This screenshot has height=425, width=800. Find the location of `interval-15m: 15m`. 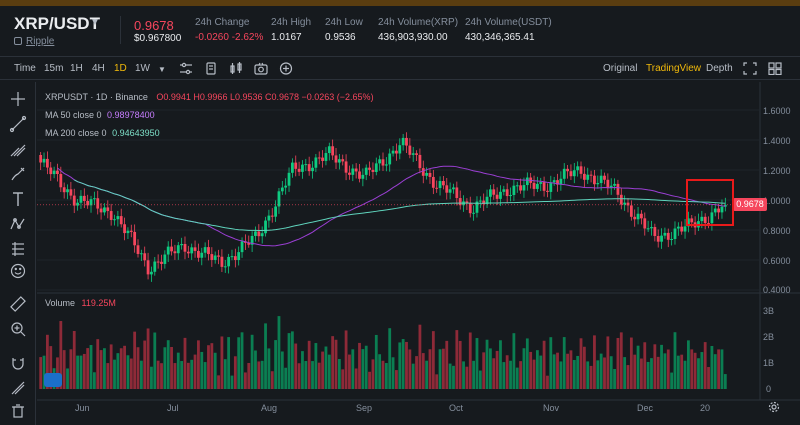

interval-15m: 15m is located at coordinates (54, 68).